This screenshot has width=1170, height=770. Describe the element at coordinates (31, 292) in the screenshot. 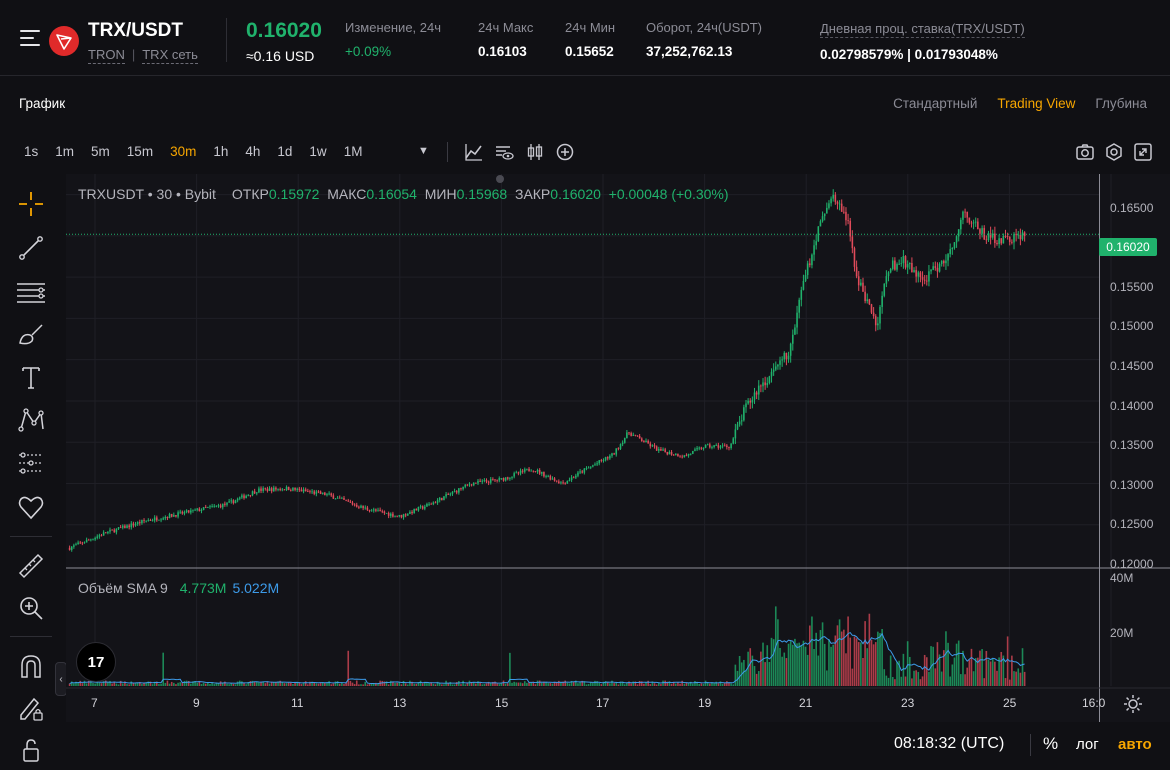

I see `horizontal-lines-icon` at that location.